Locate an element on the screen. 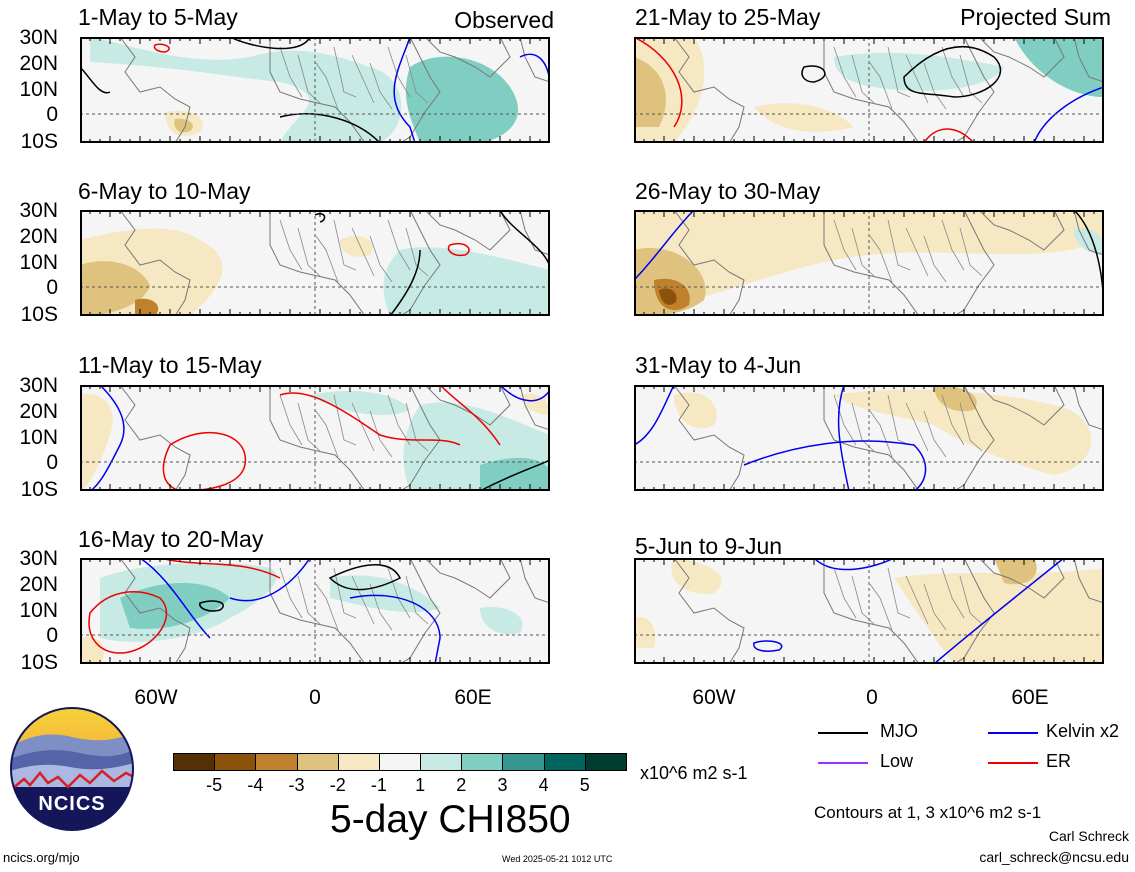 This screenshot has width=1135, height=872. colorbar-tick: -3 is located at coordinates (296, 785).